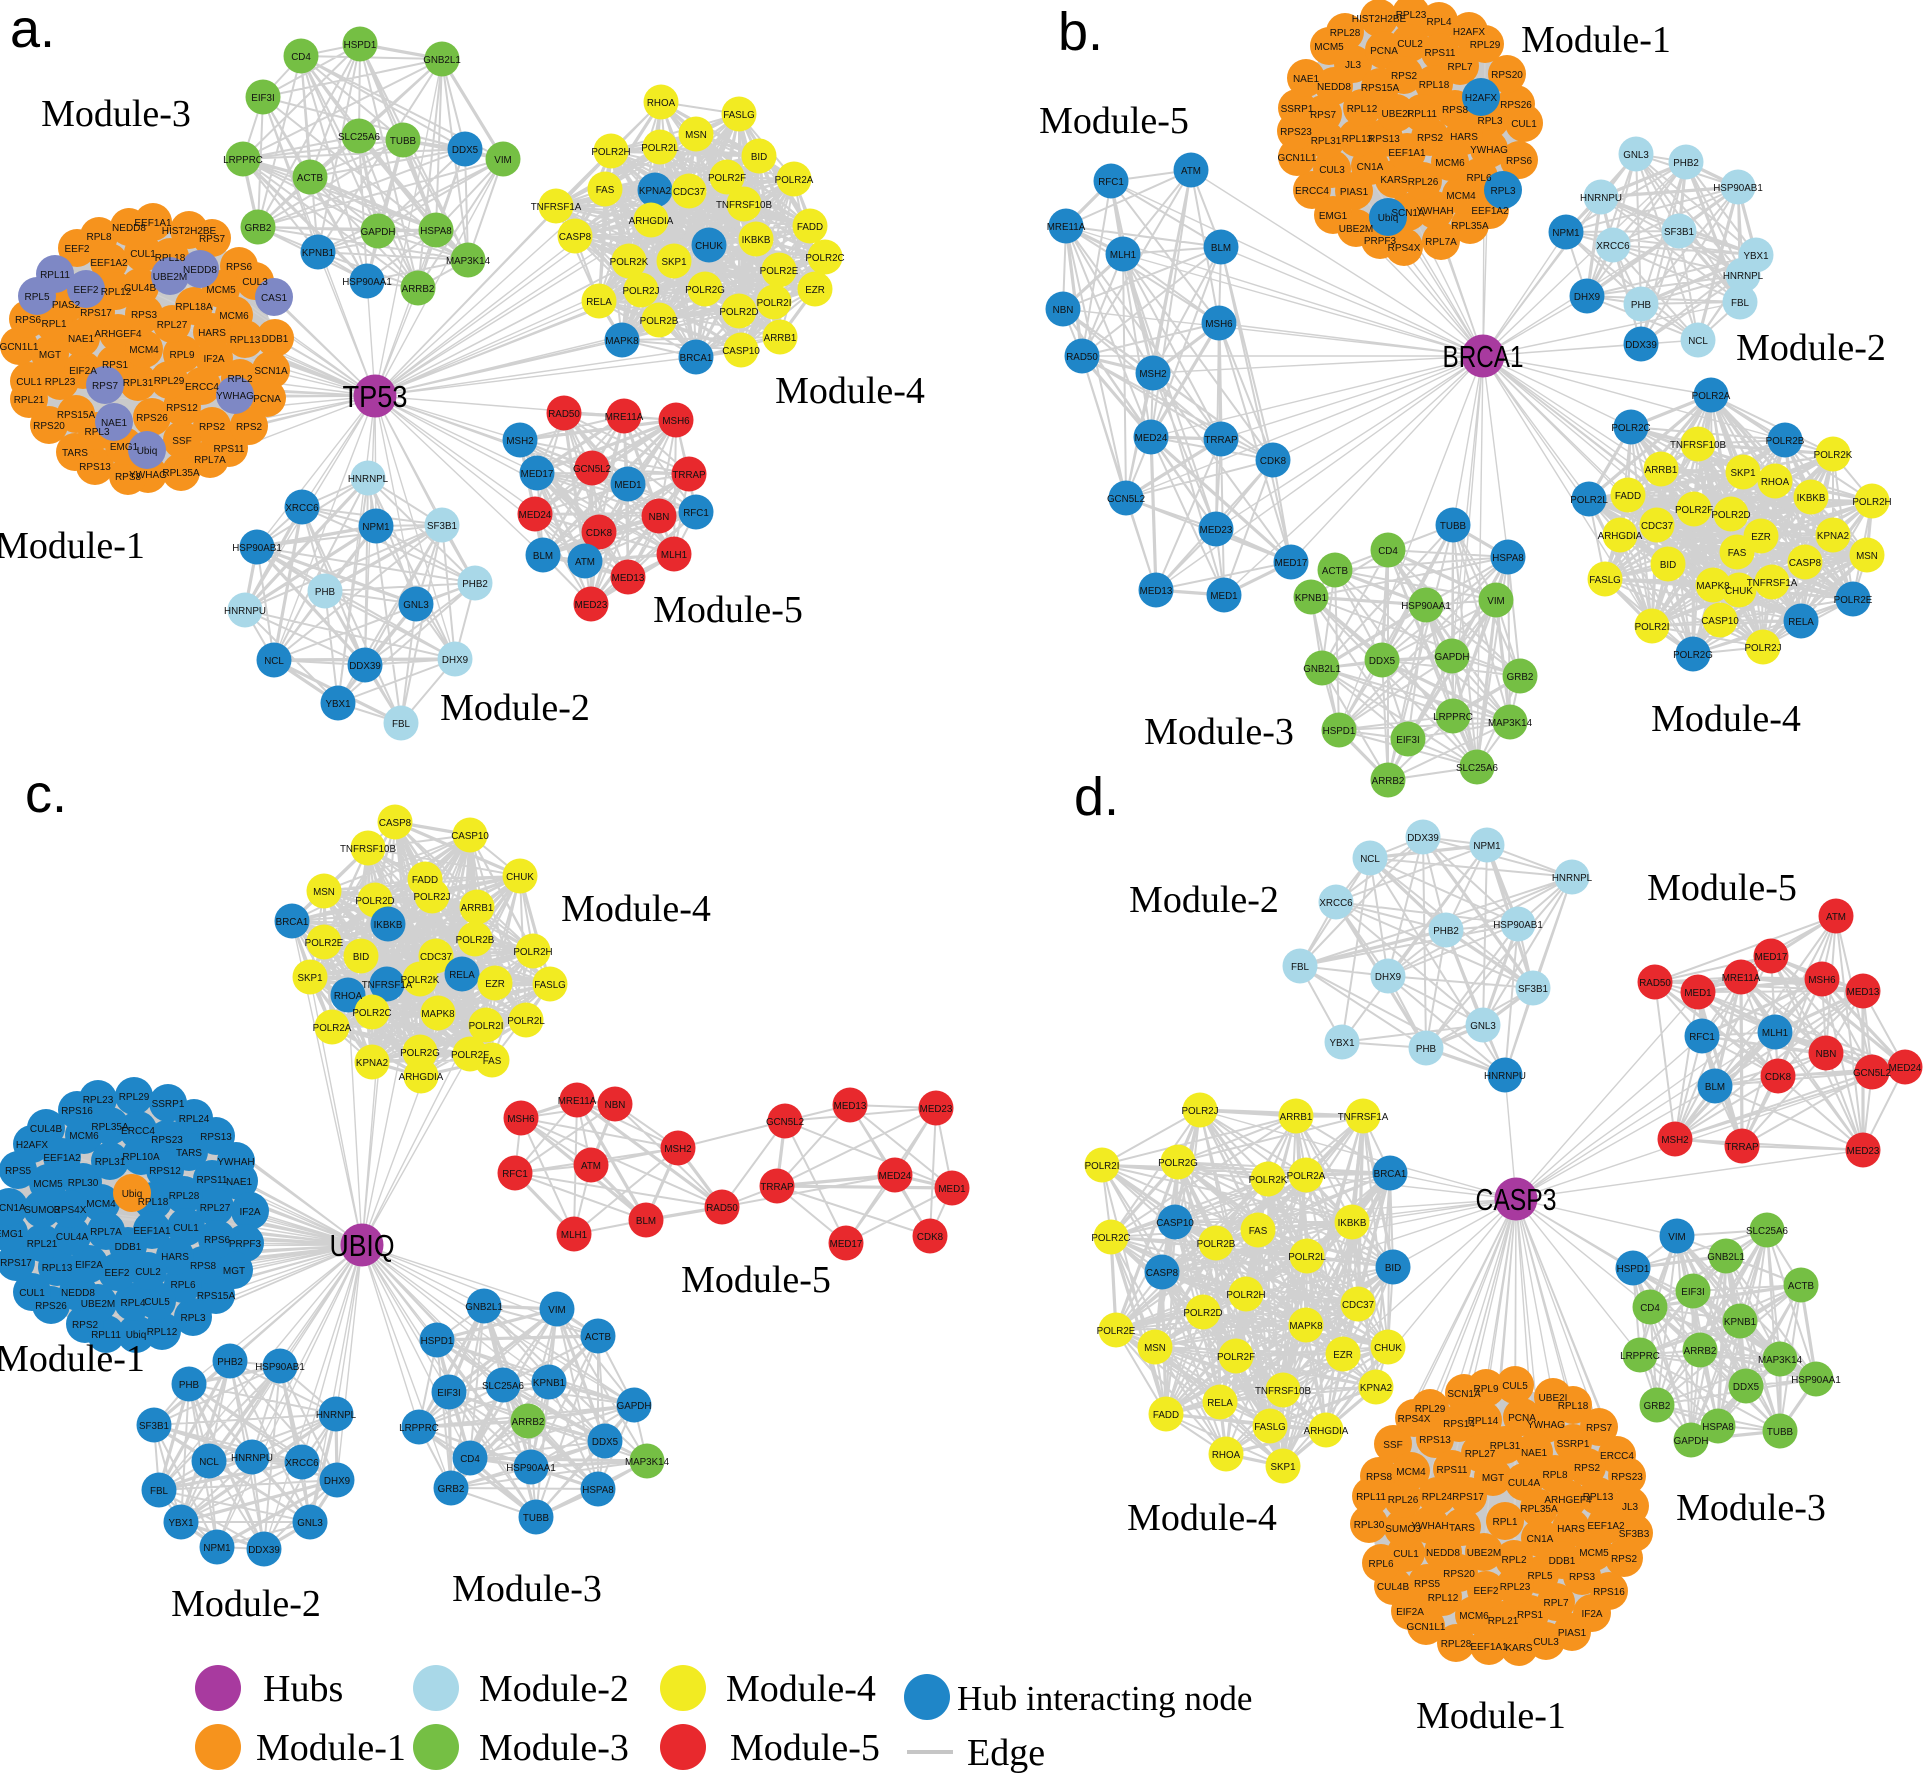 This screenshot has height=1780, width=1923. What do you see at coordinates (1354, 192) in the screenshot?
I see `svg-text: PIAS1` at bounding box center [1354, 192].